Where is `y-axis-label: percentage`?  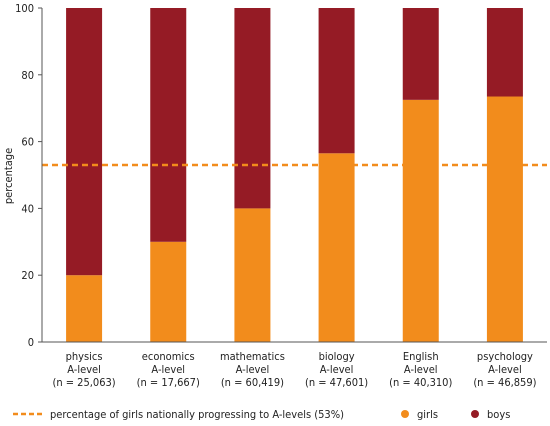
y-axis-label: percentage is located at coordinates (8, 176).